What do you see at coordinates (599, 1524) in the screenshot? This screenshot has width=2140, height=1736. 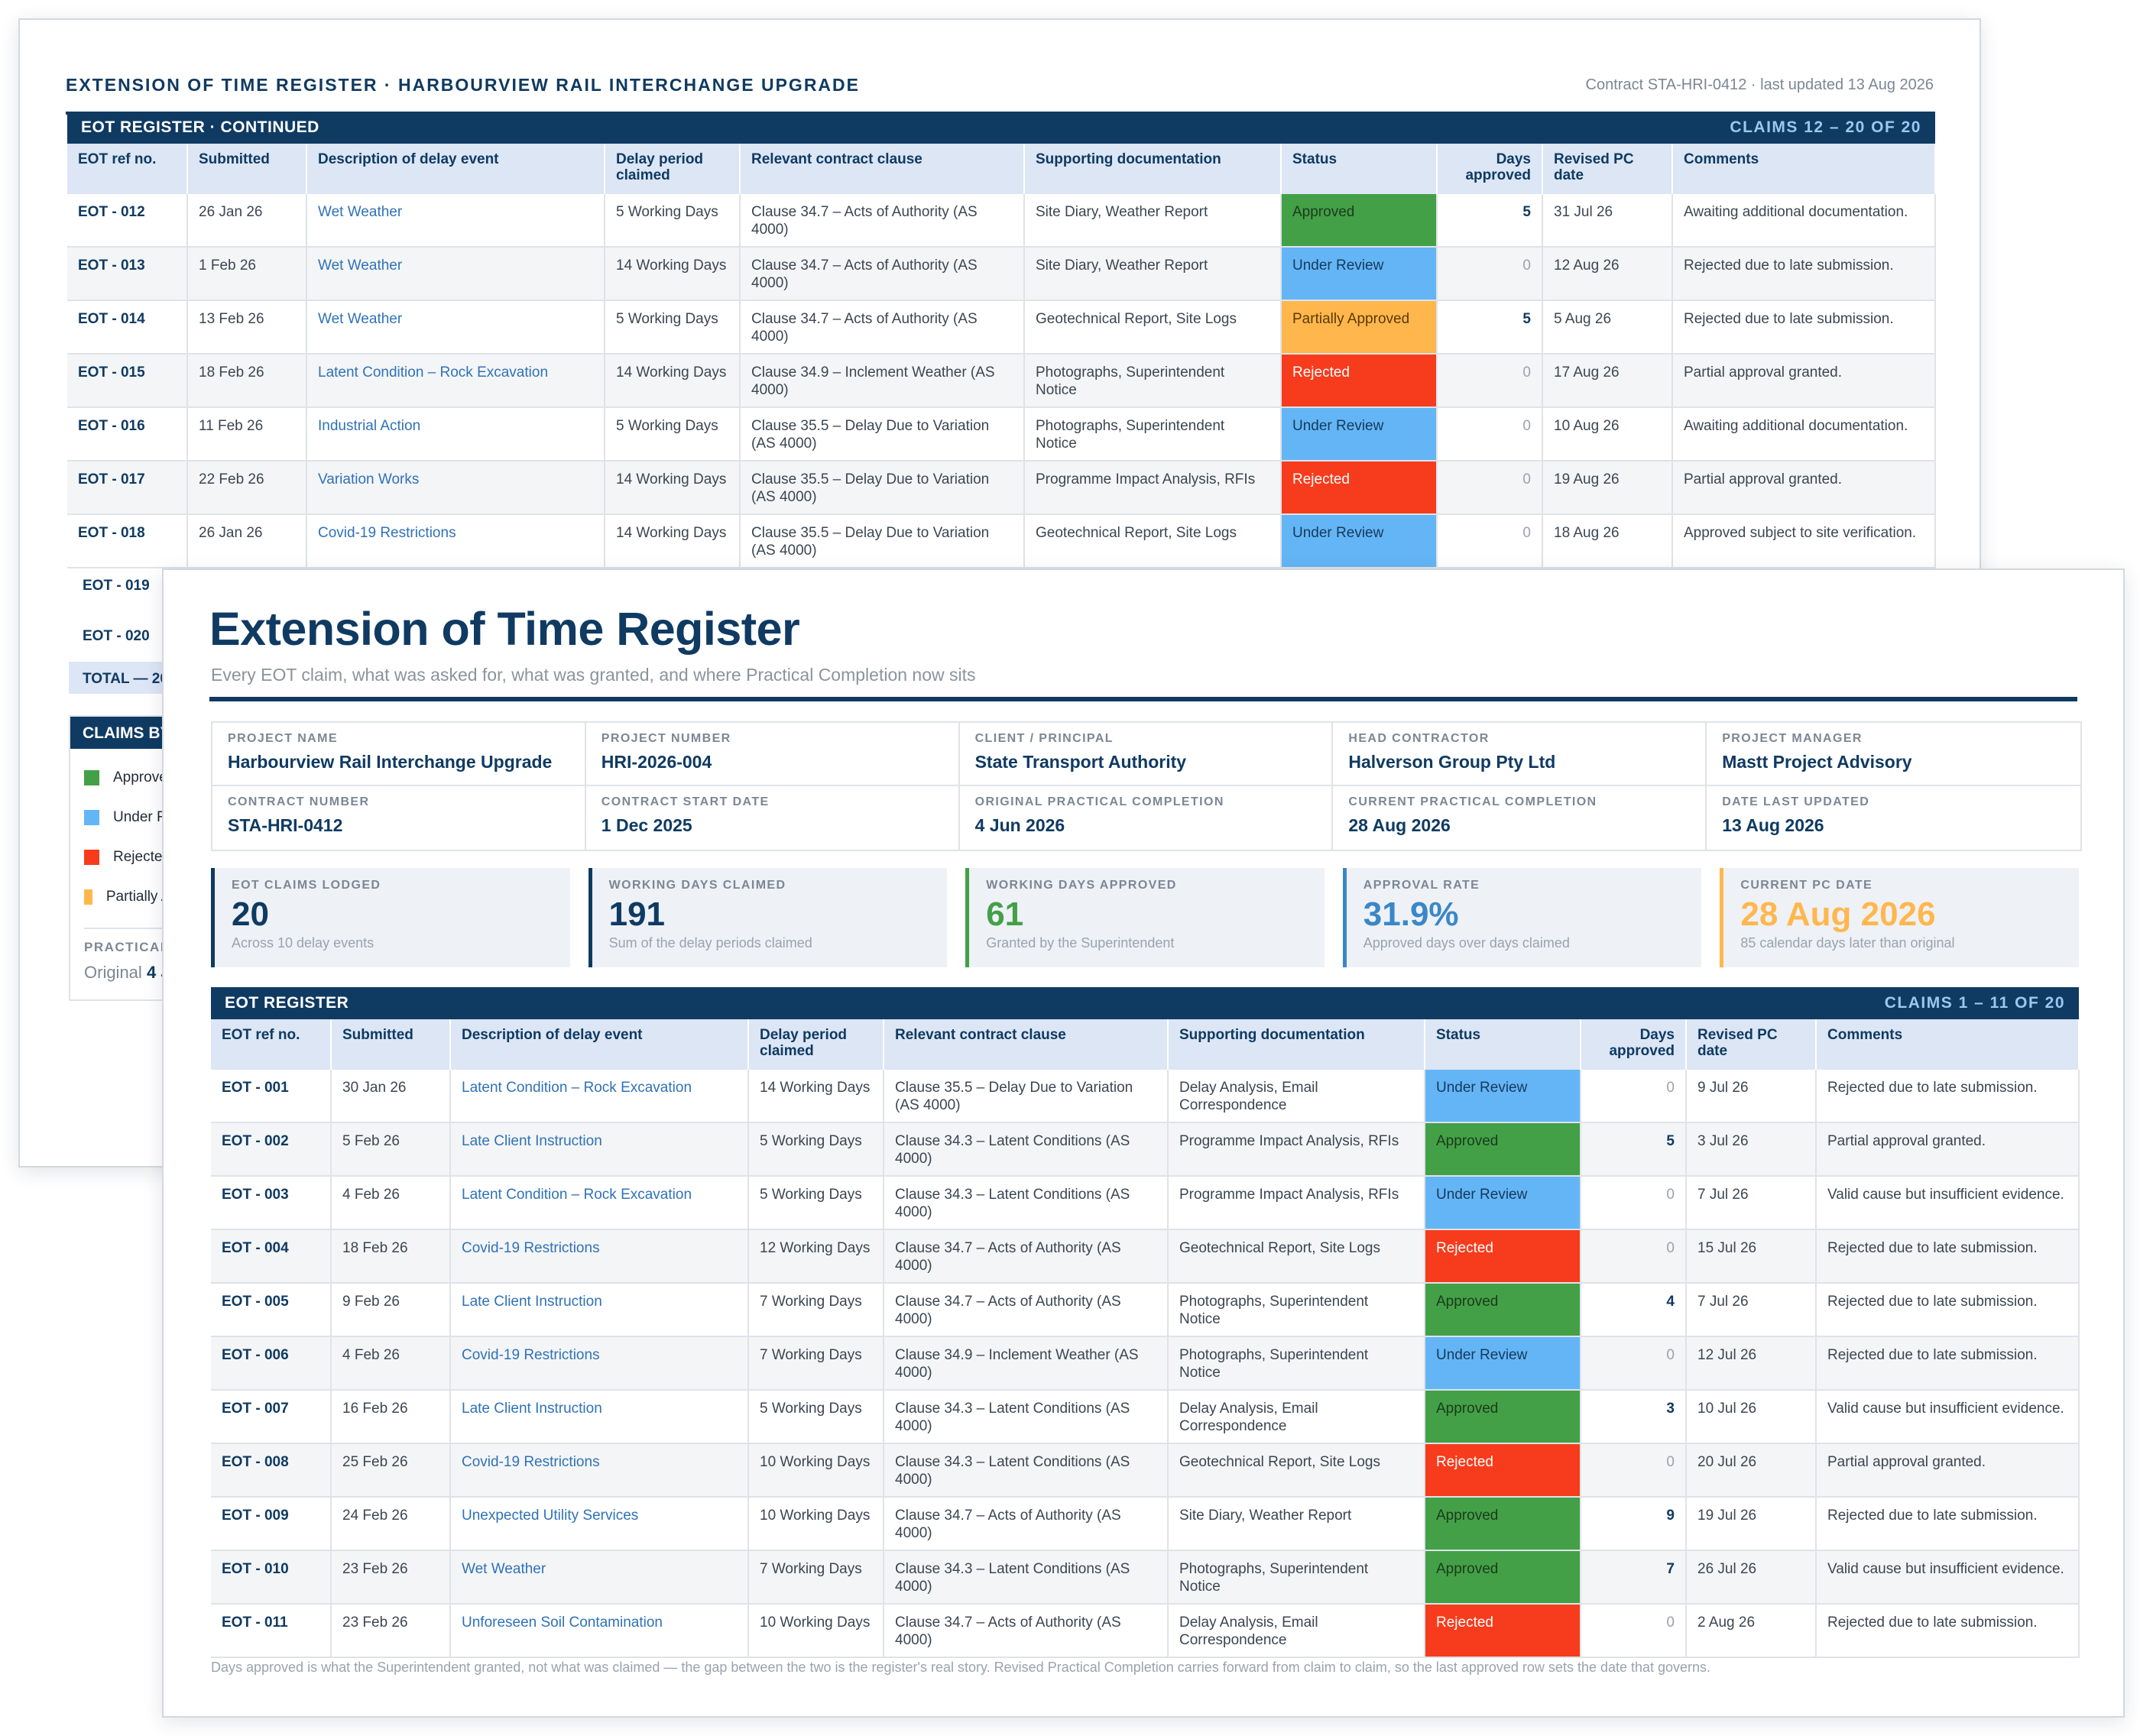 I see `delay-event-link: Unexpected Utility Services` at bounding box center [599, 1524].